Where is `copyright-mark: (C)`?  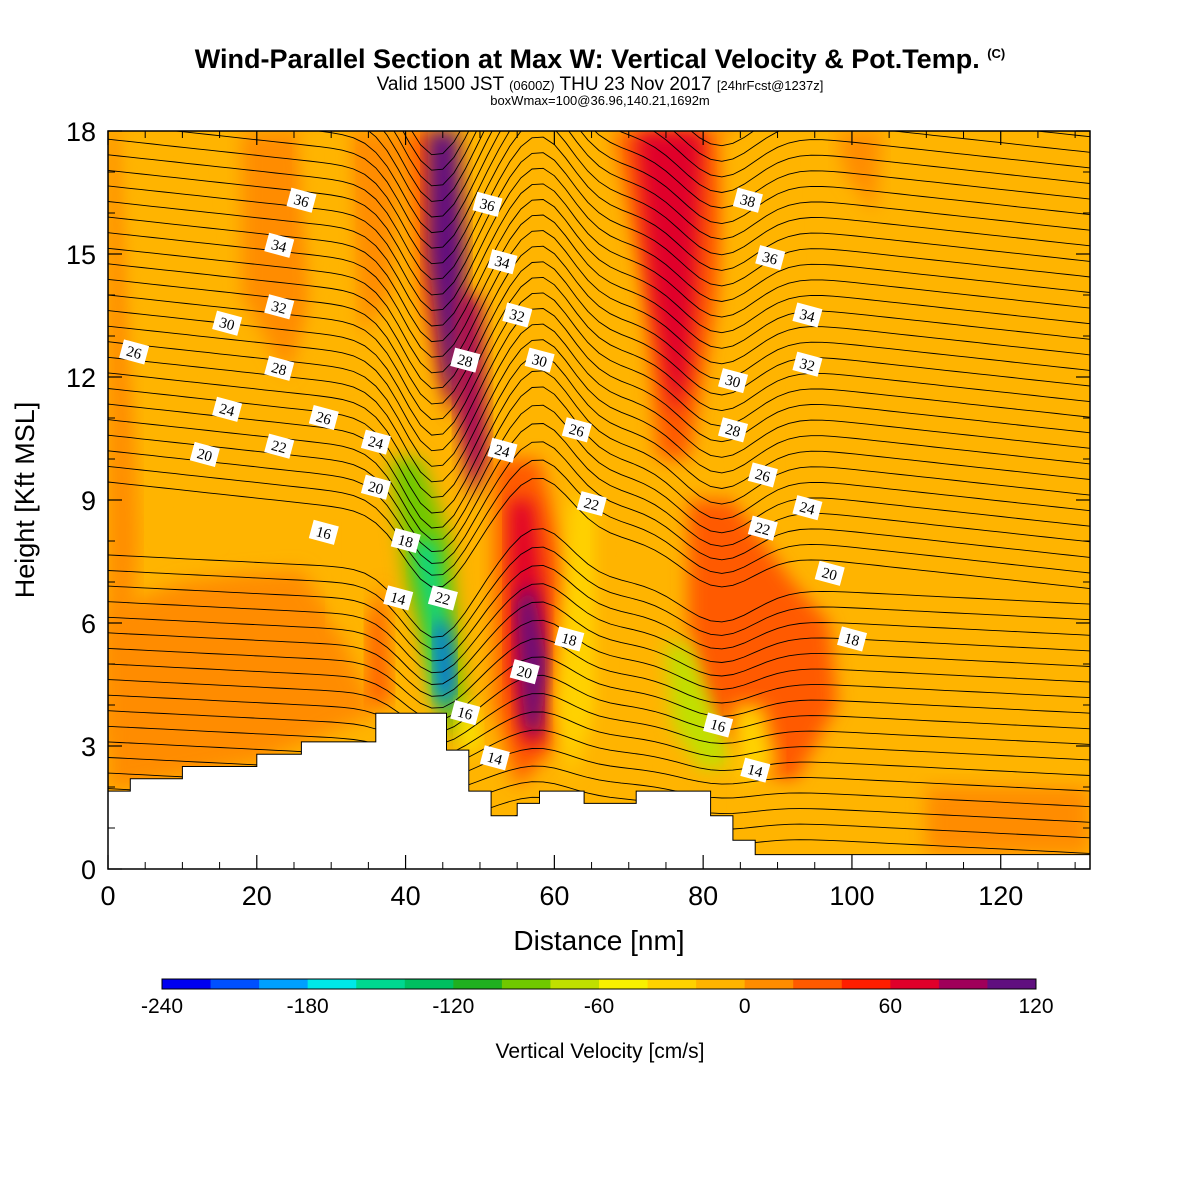
copyright-mark: (C) is located at coordinates (996, 53).